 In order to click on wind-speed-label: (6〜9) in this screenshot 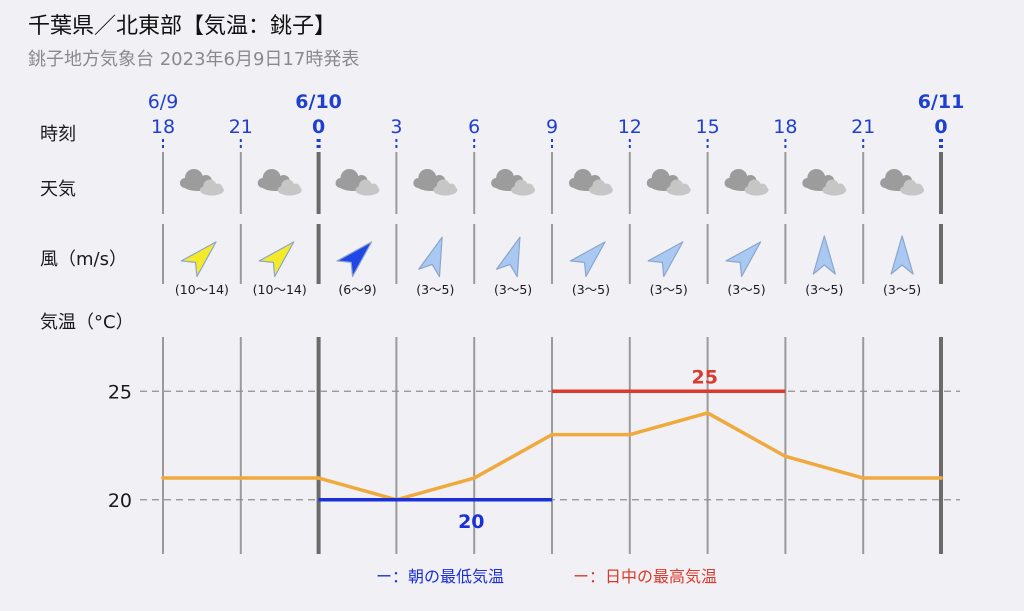, I will do `click(357, 289)`.